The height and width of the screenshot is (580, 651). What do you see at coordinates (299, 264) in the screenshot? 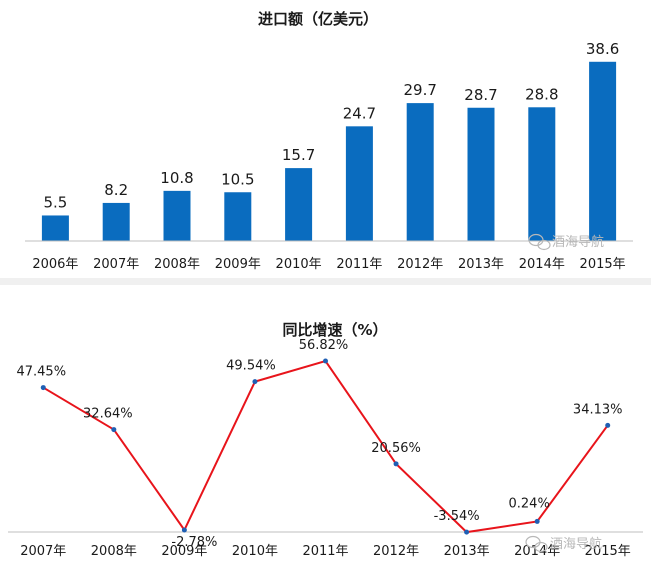
I see `bar-x-tick-4: 2010年` at bounding box center [299, 264].